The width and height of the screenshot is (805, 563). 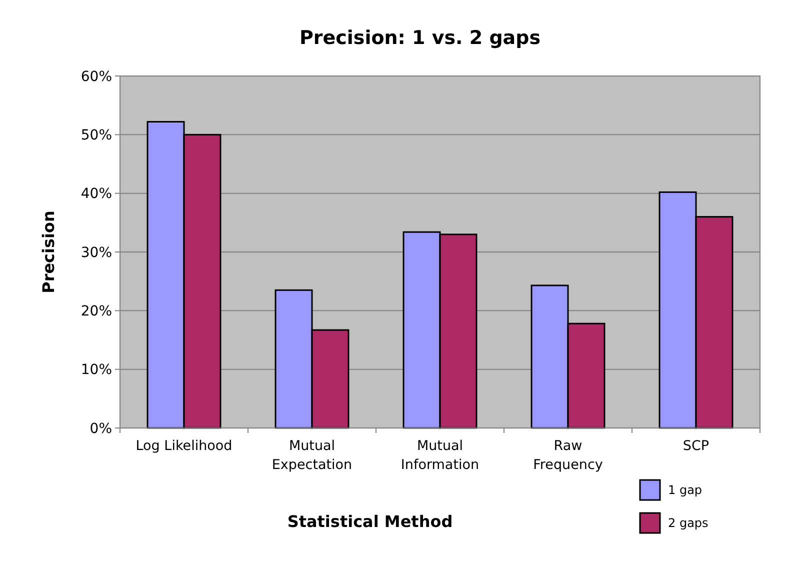 I want to click on legend-label: 2 gaps, so click(x=688, y=523).